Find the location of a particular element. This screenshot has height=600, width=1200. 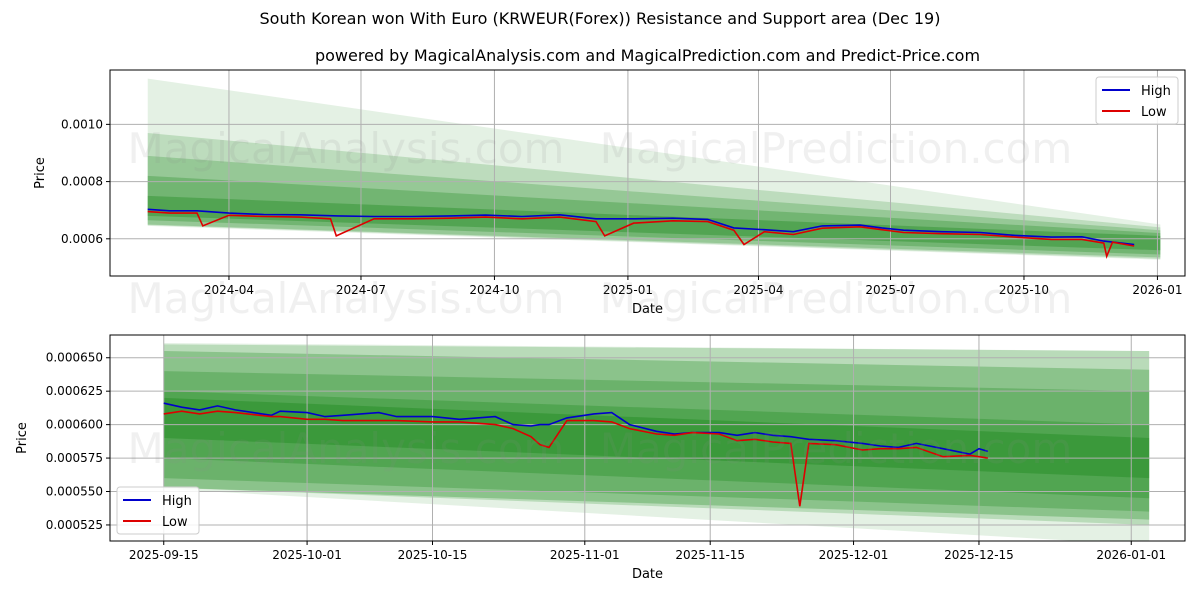

x-tick-label: 2026-01-01 is located at coordinates (1131, 555).